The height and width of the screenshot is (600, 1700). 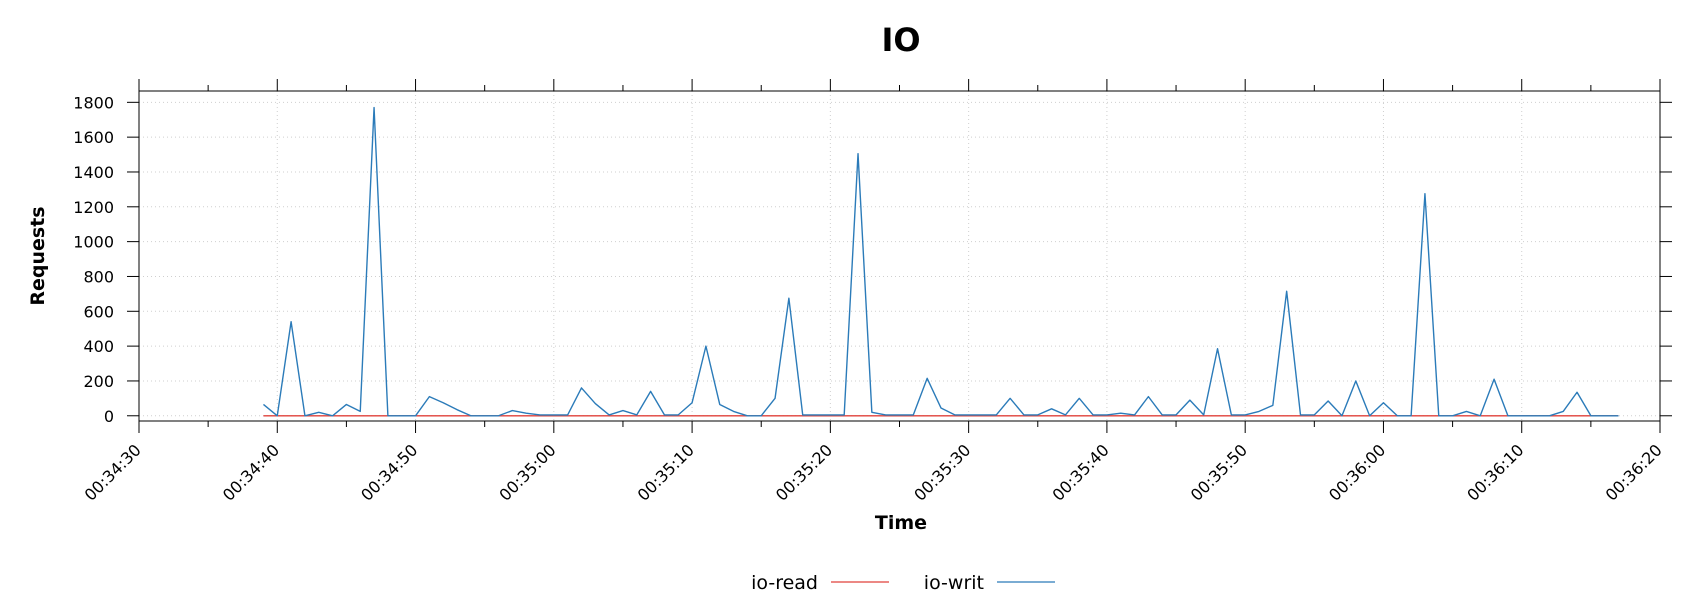 What do you see at coordinates (98, 346) in the screenshot?
I see `y-tick-label: 400` at bounding box center [98, 346].